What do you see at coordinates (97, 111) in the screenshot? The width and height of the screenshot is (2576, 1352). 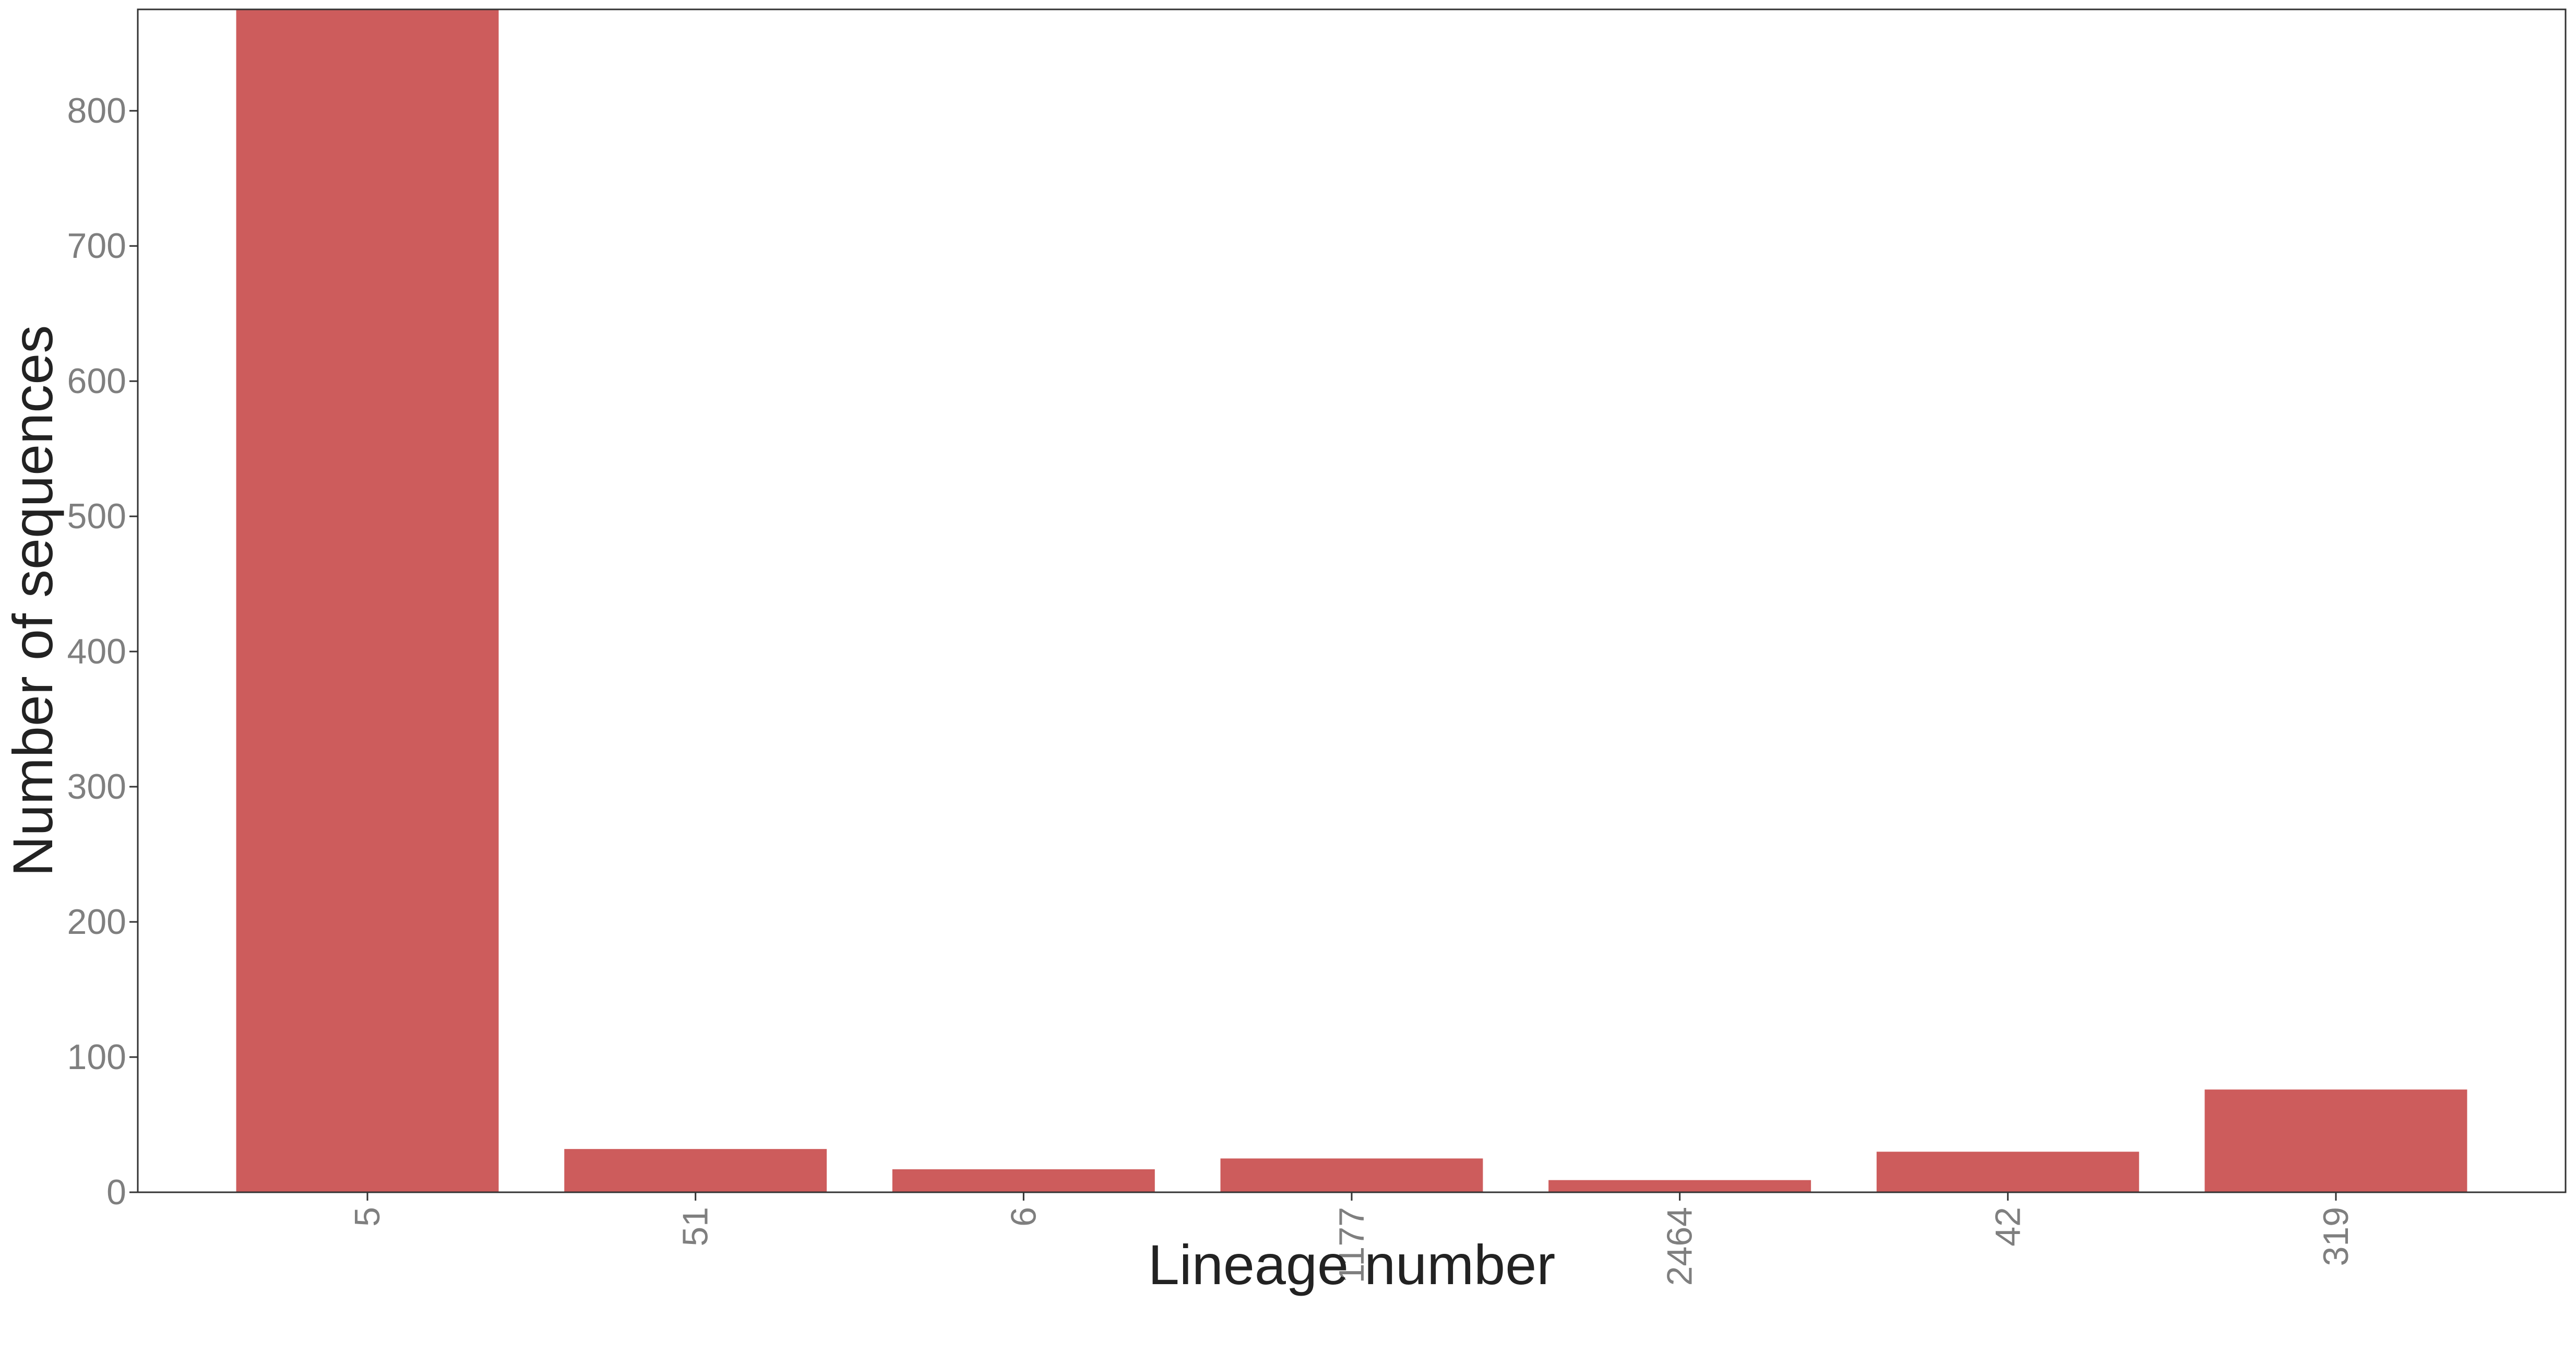 I see `y-tick-label: 800` at bounding box center [97, 111].